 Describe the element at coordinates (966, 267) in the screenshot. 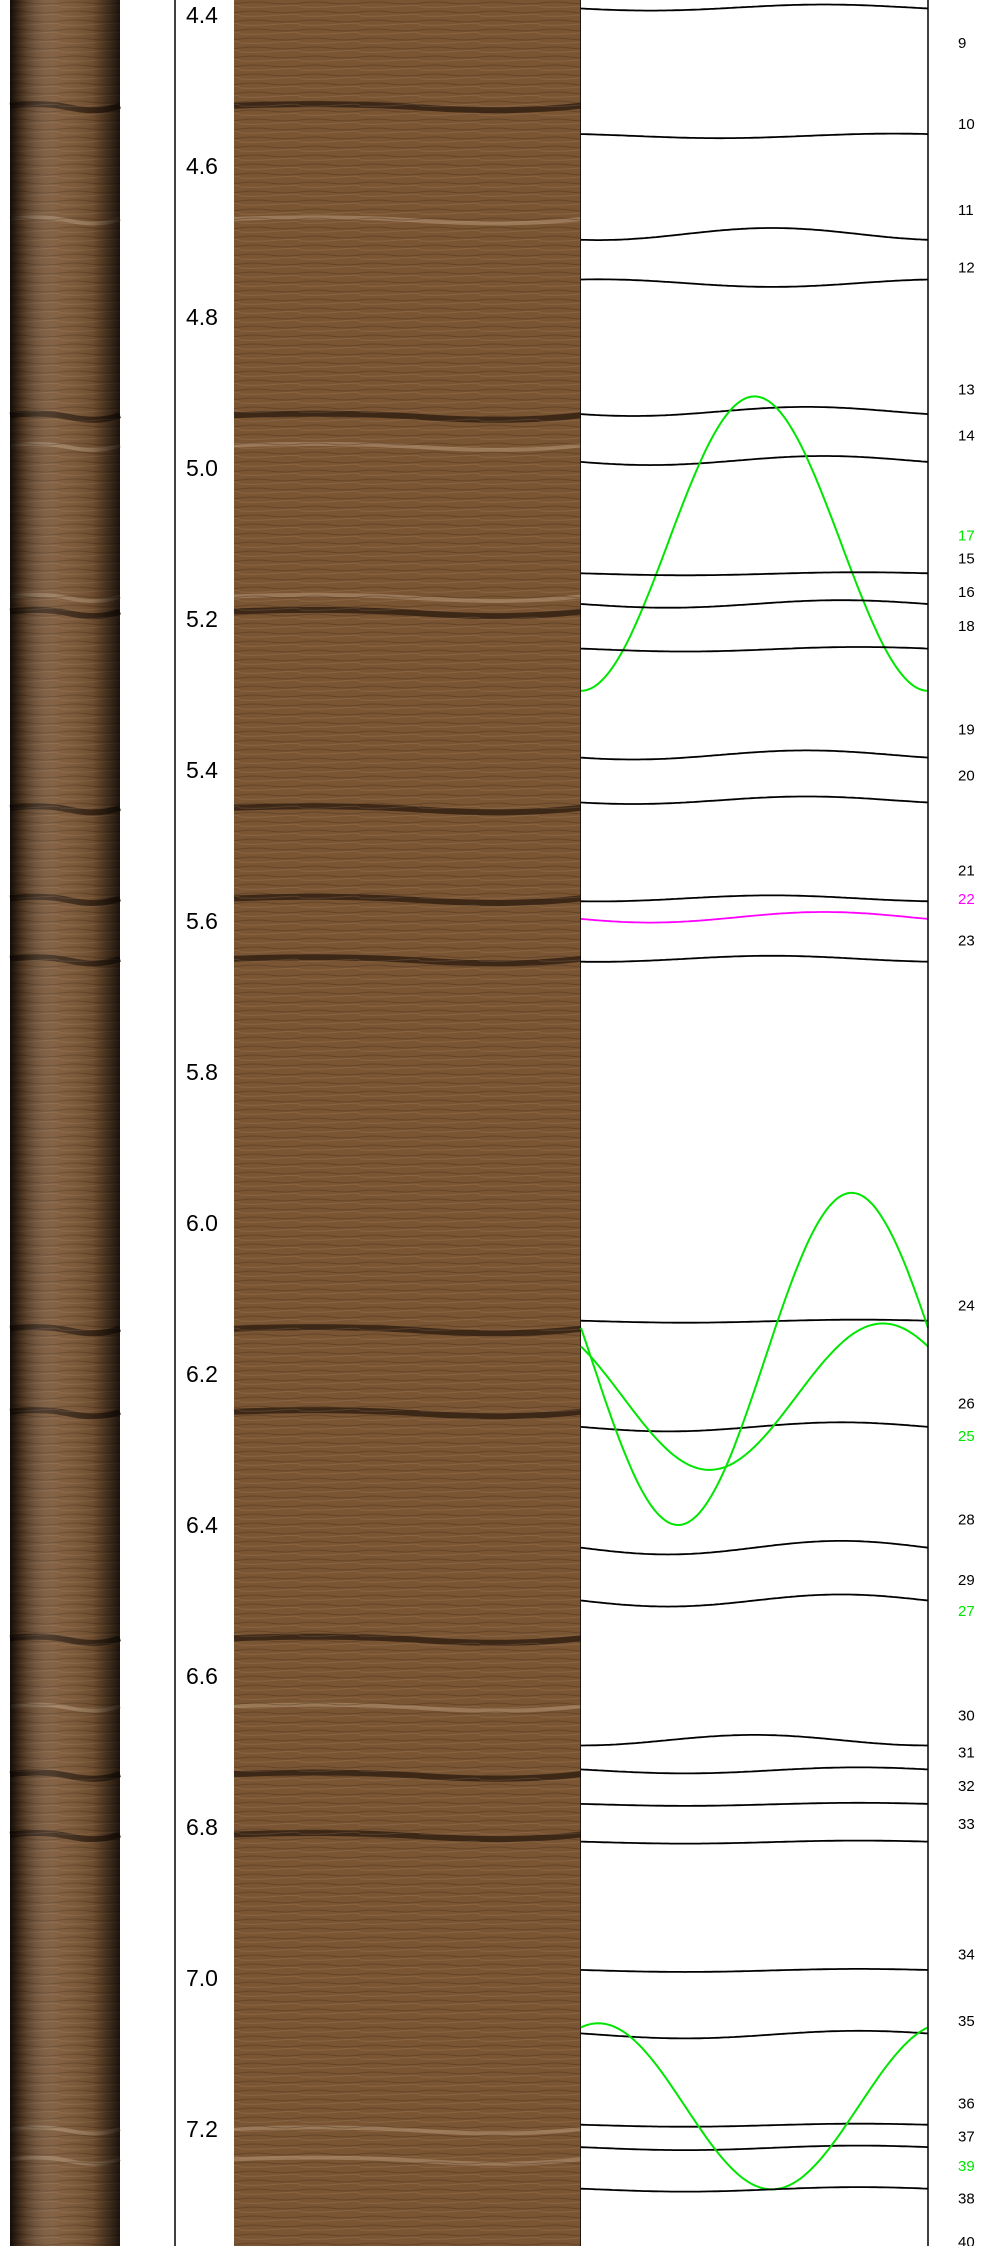

I see `feature-id-label: 12` at that location.